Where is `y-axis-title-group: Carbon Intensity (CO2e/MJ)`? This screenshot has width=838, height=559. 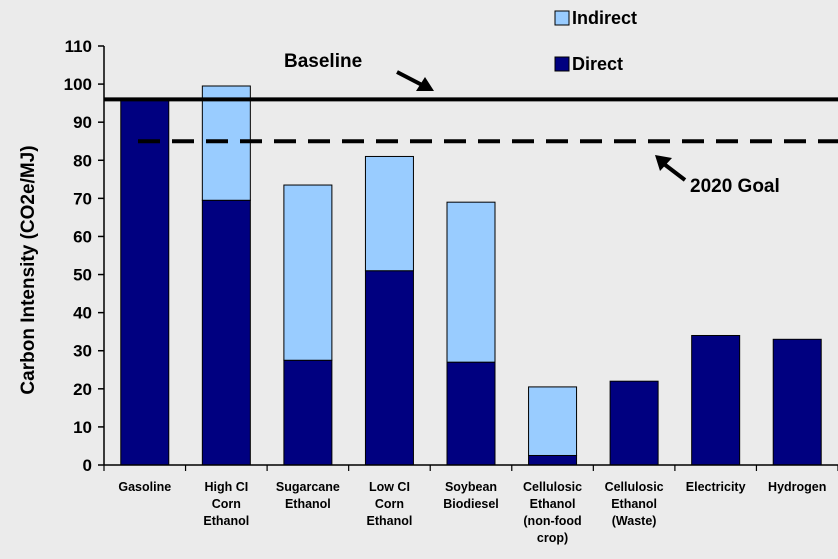 y-axis-title-group: Carbon Intensity (CO2e/MJ) is located at coordinates (28, 269).